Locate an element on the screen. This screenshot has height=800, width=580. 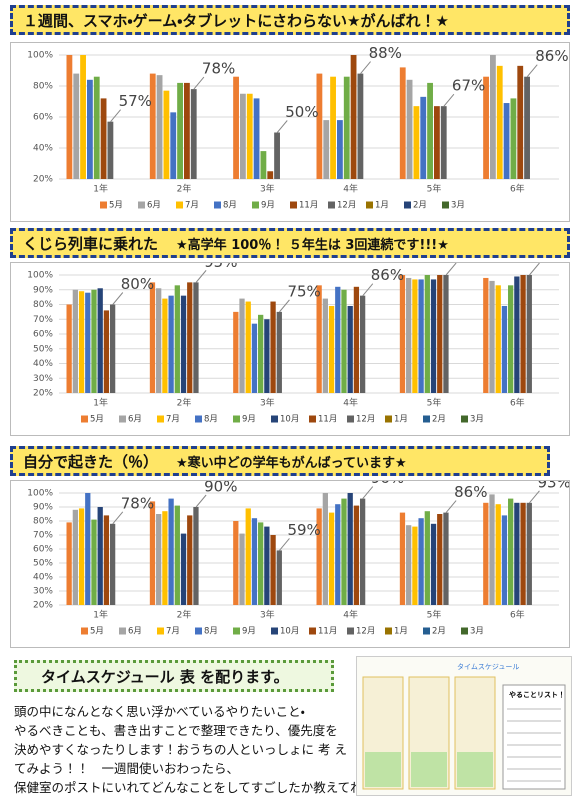
data-label: 100% is located at coordinates (553, 263).